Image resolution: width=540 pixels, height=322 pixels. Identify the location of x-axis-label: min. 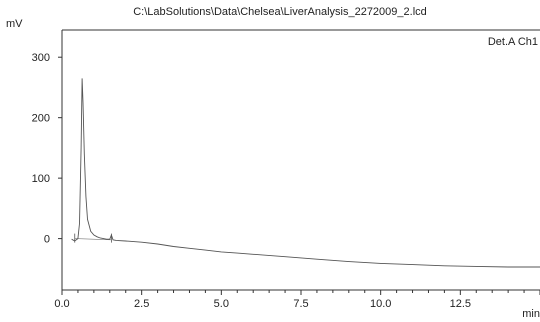
(531, 314).